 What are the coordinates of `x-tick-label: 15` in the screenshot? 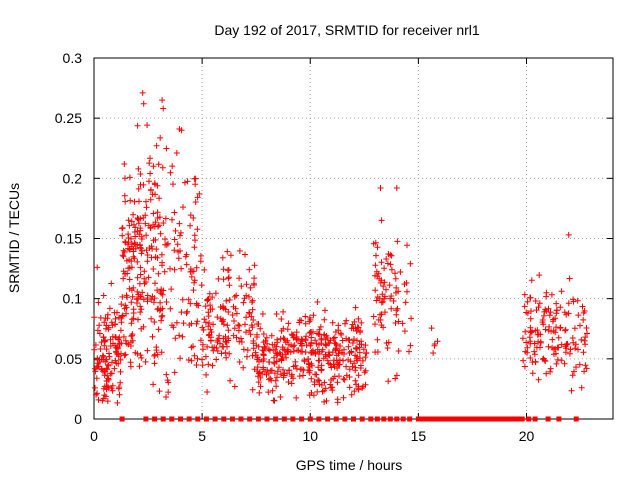 It's located at (419, 436).